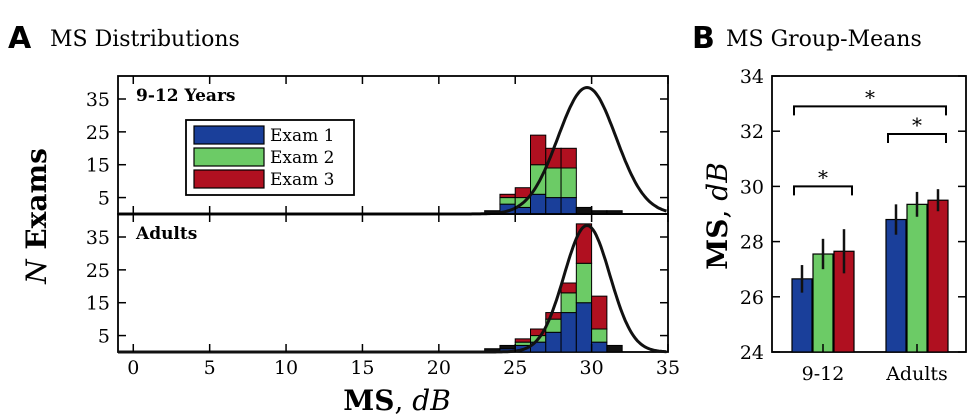 The width and height of the screenshot is (969, 417). What do you see at coordinates (302, 136) in the screenshot?
I see `legend-label: Exam 1` at bounding box center [302, 136].